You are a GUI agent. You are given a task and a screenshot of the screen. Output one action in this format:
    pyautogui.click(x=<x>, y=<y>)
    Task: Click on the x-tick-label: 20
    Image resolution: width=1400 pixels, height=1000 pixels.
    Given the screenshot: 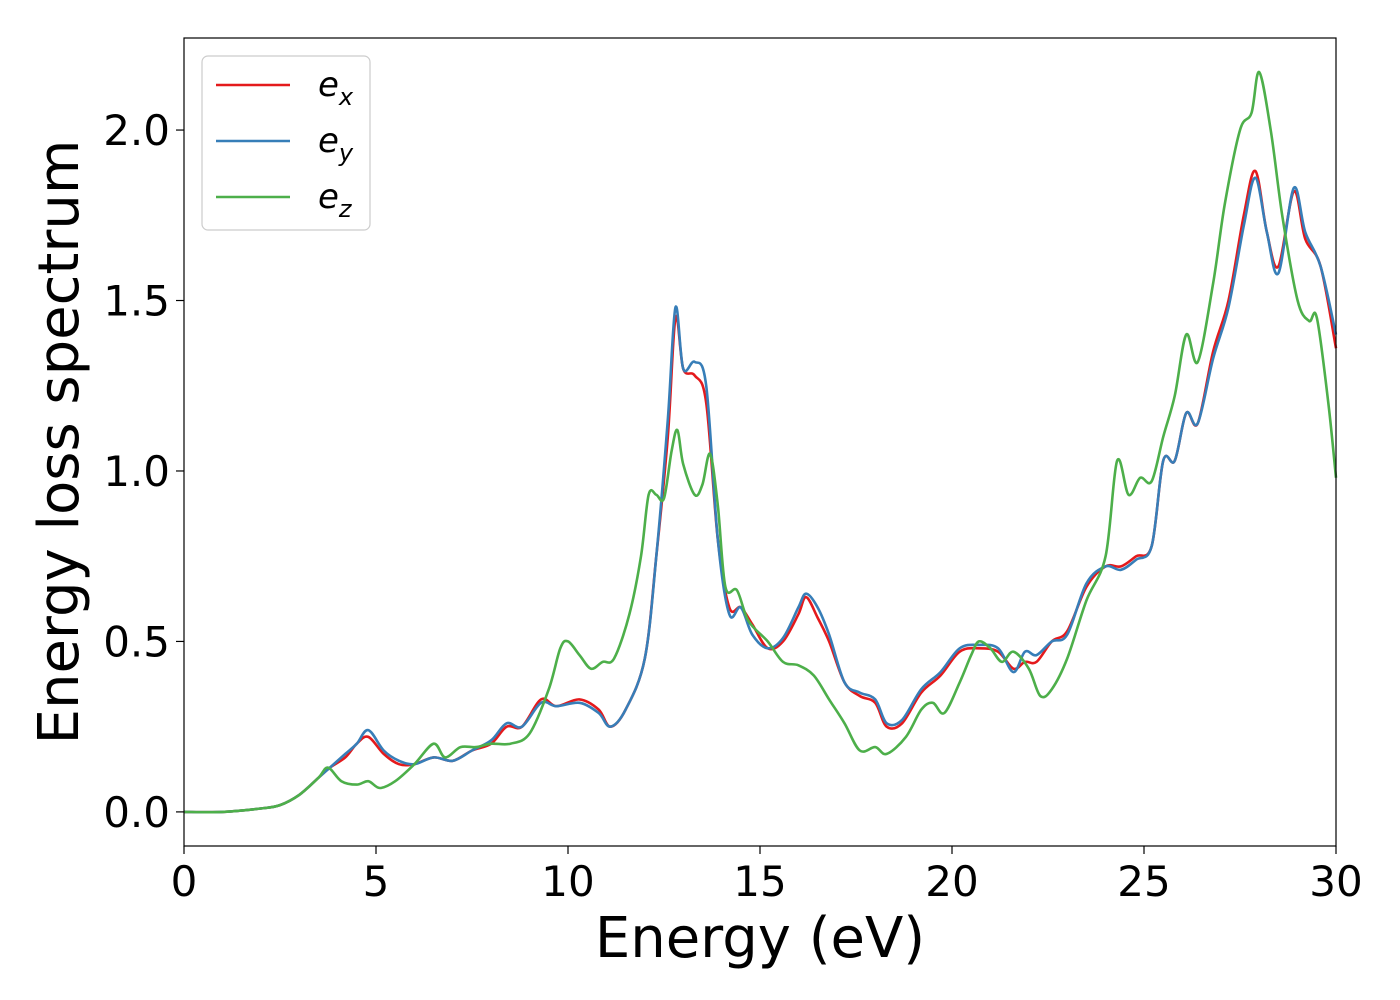 What is the action you would take?
    pyautogui.click(x=951, y=881)
    